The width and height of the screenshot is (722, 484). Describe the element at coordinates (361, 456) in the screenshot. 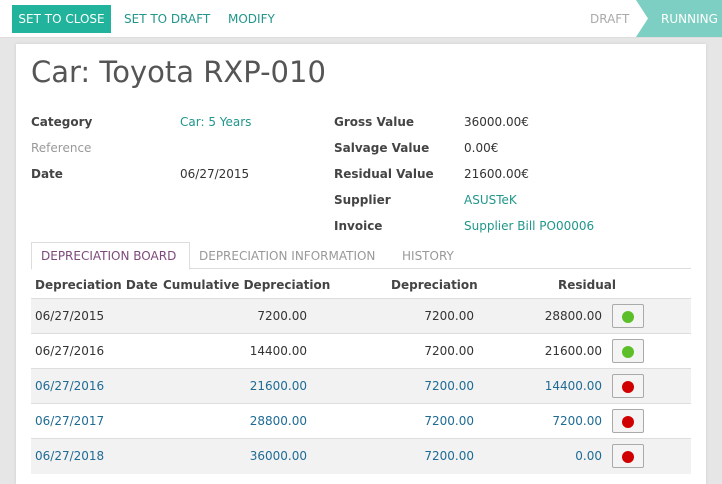

I see `table-row: 06/27/2018 36000.00 7200.00 0.00` at that location.